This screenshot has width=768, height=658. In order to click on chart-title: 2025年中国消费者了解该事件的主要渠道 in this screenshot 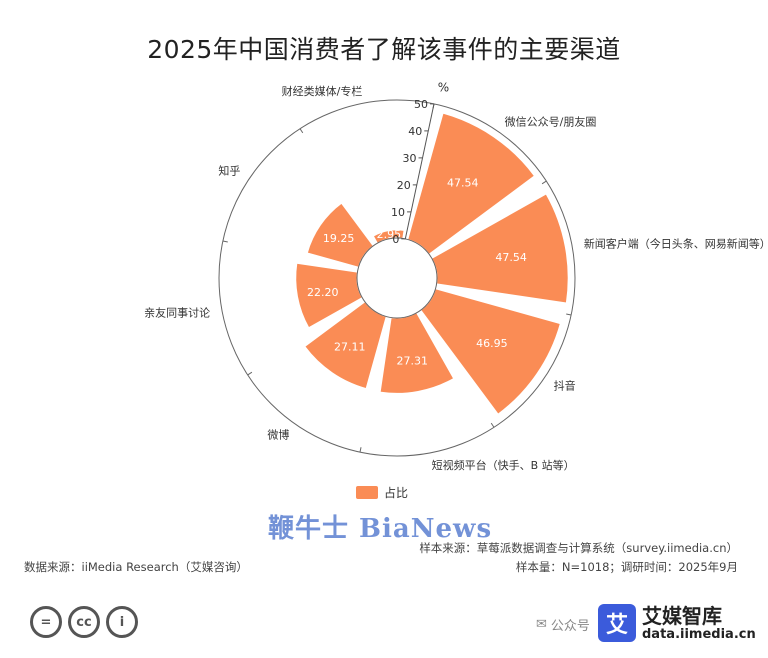, I will do `click(384, 49)`.